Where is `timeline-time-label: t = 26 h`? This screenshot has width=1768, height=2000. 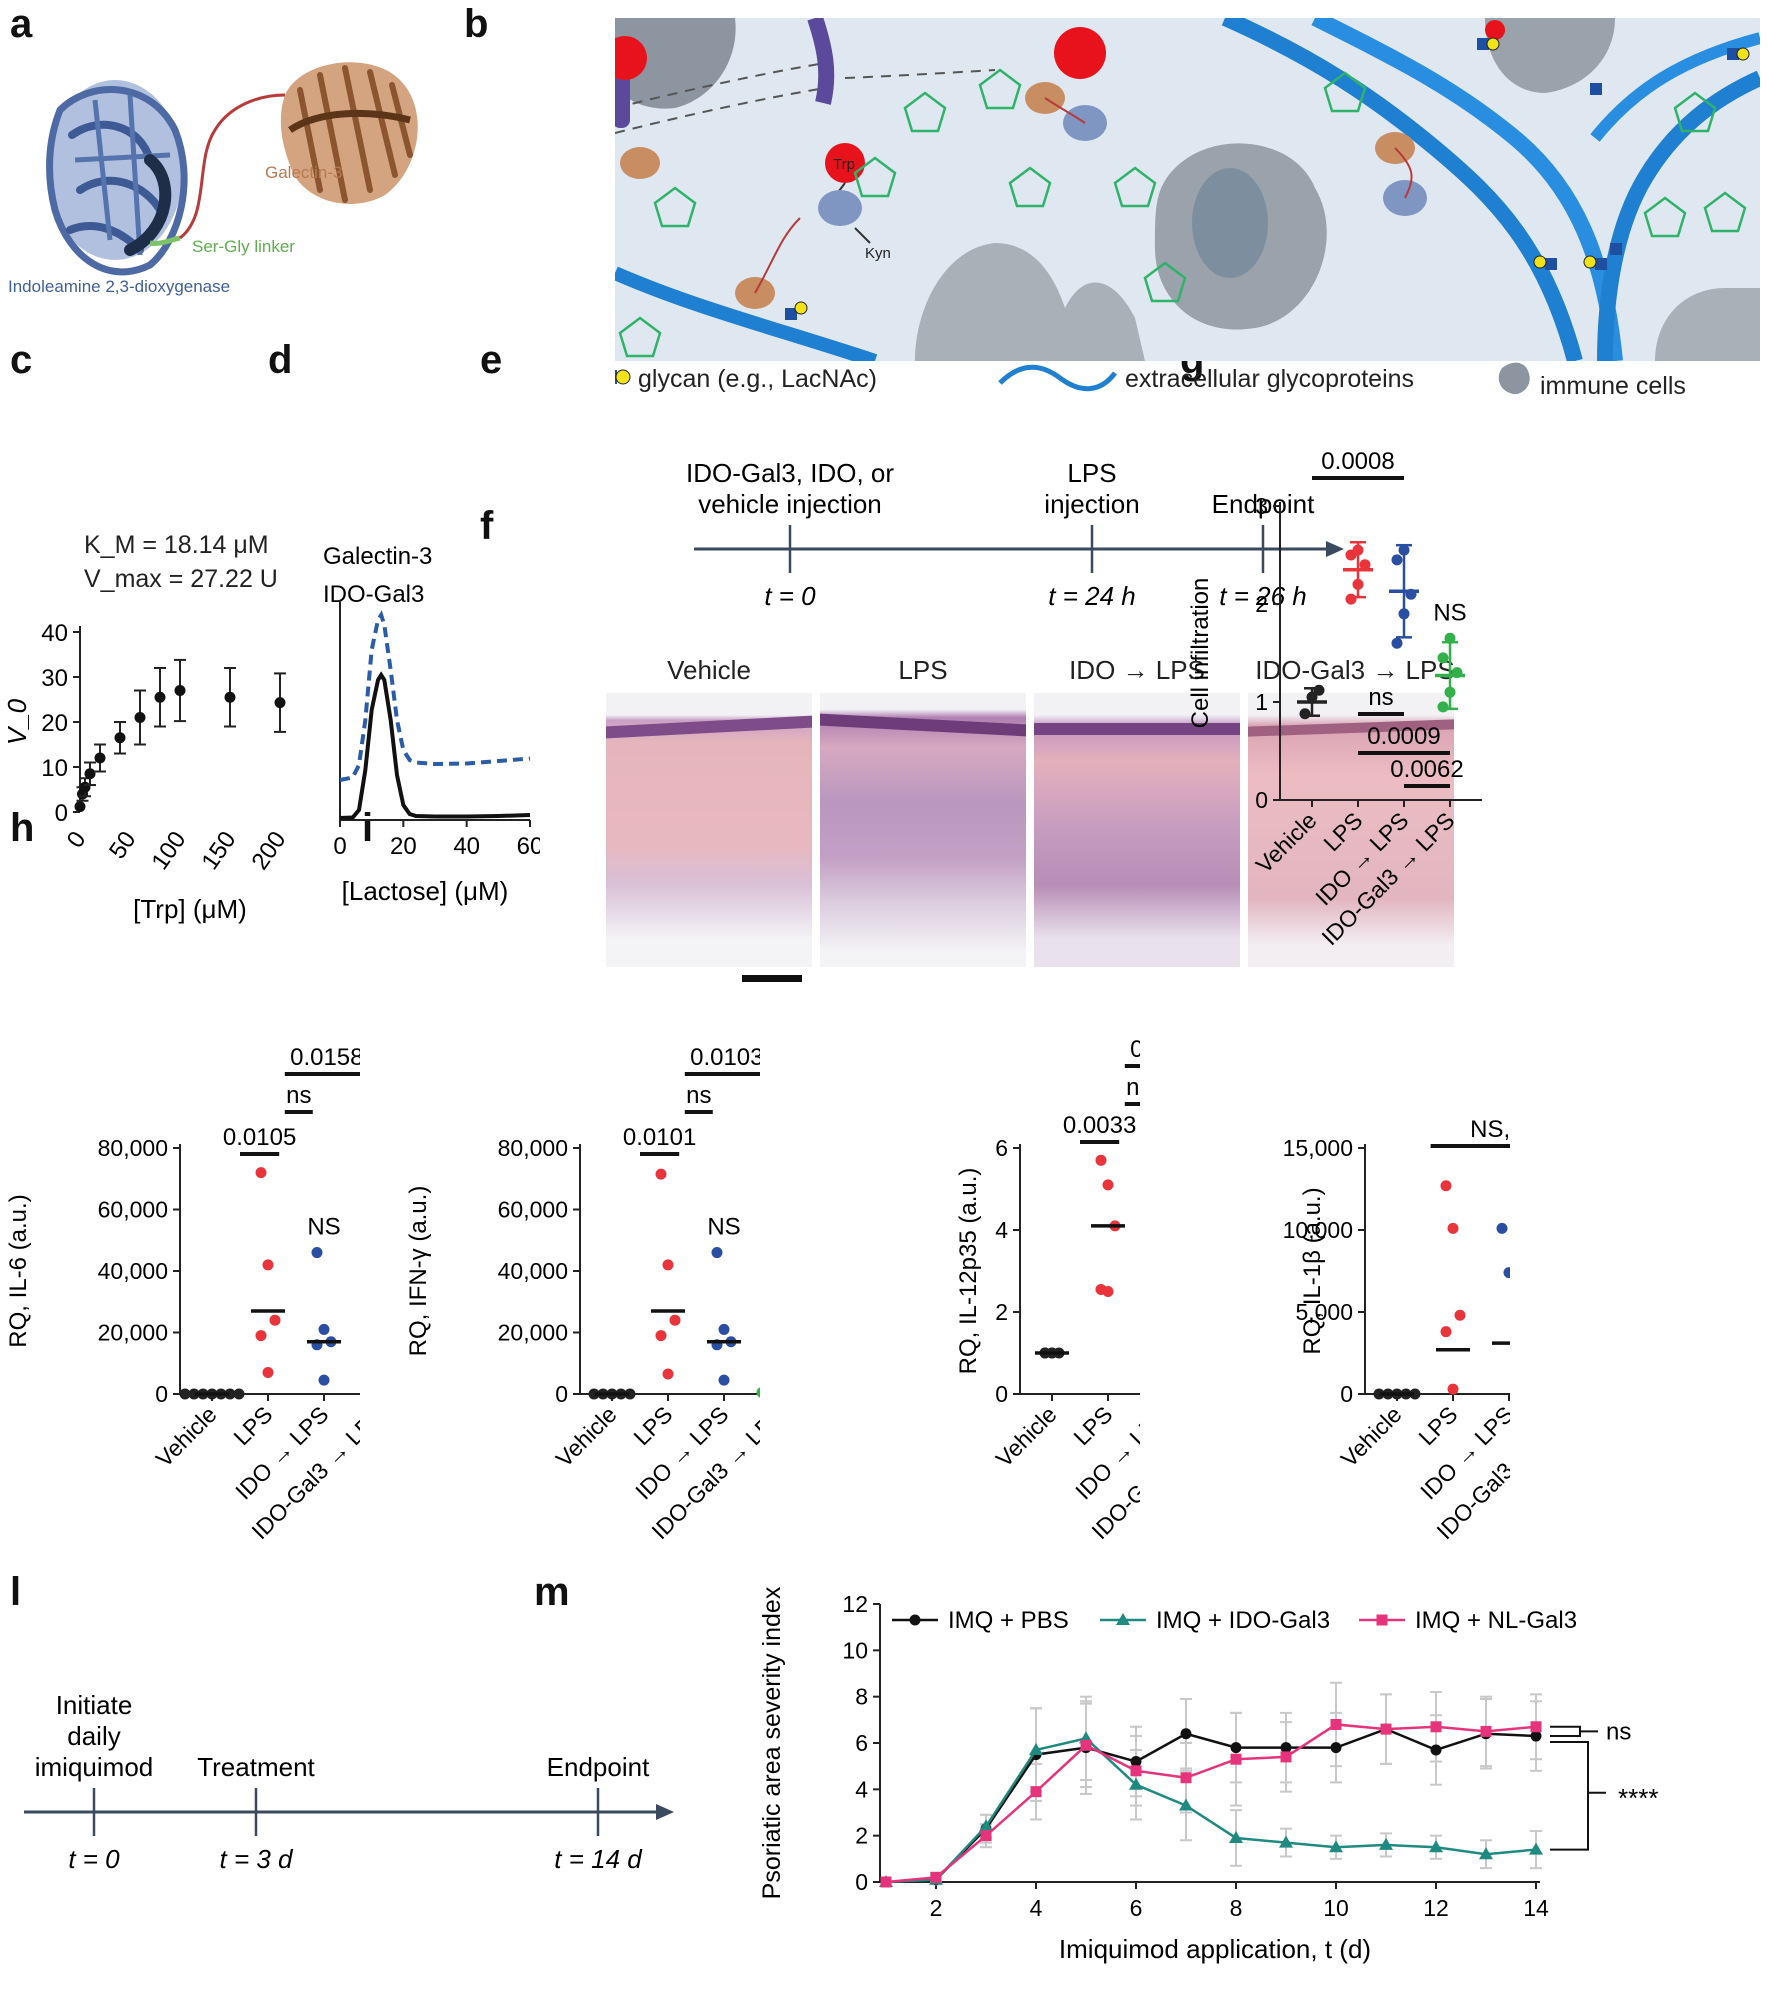 timeline-time-label: t = 26 h is located at coordinates (1262, 596).